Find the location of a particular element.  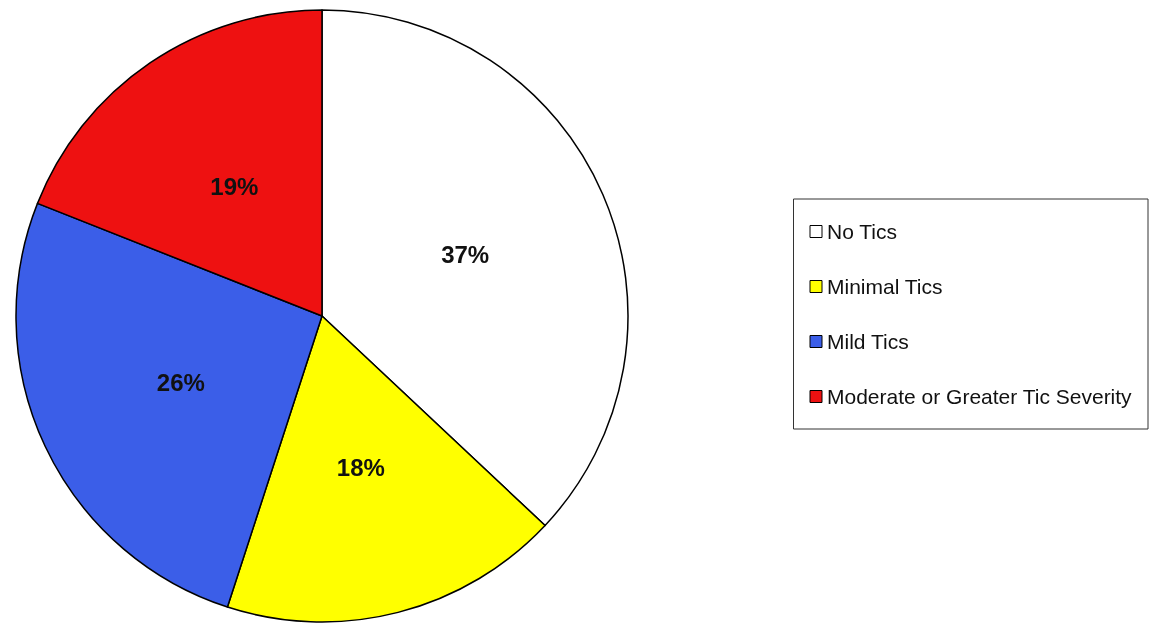

legend-label: Mild Tics is located at coordinates (868, 341).